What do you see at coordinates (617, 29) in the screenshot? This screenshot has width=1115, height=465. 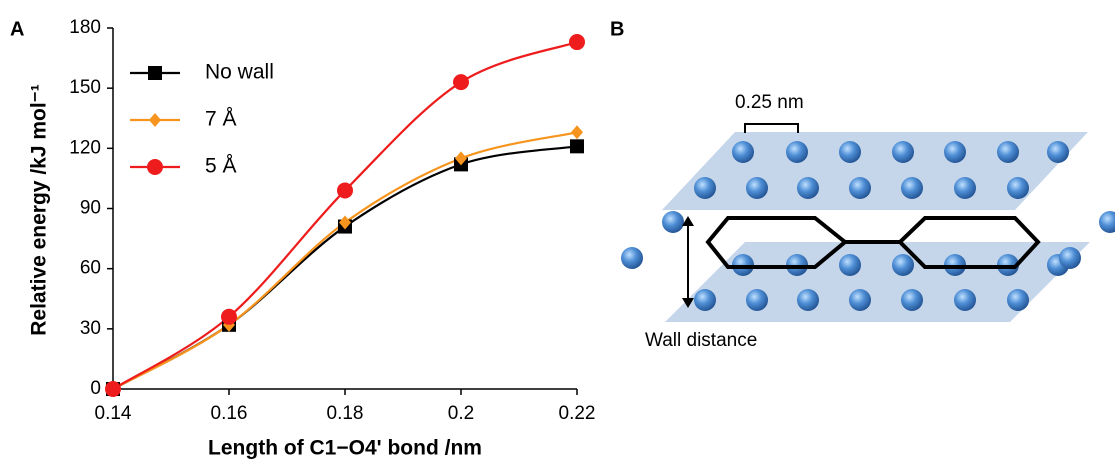 I see `panel-label: B` at bounding box center [617, 29].